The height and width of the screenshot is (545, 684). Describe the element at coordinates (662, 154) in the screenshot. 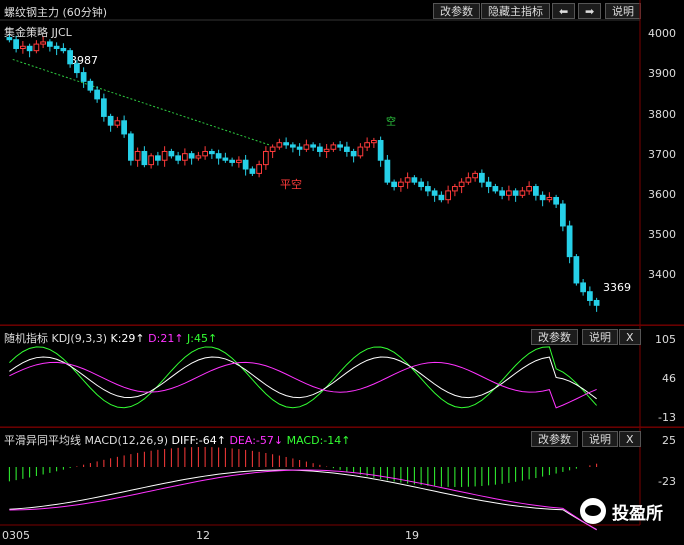

I see `y-tick: 3700` at that location.